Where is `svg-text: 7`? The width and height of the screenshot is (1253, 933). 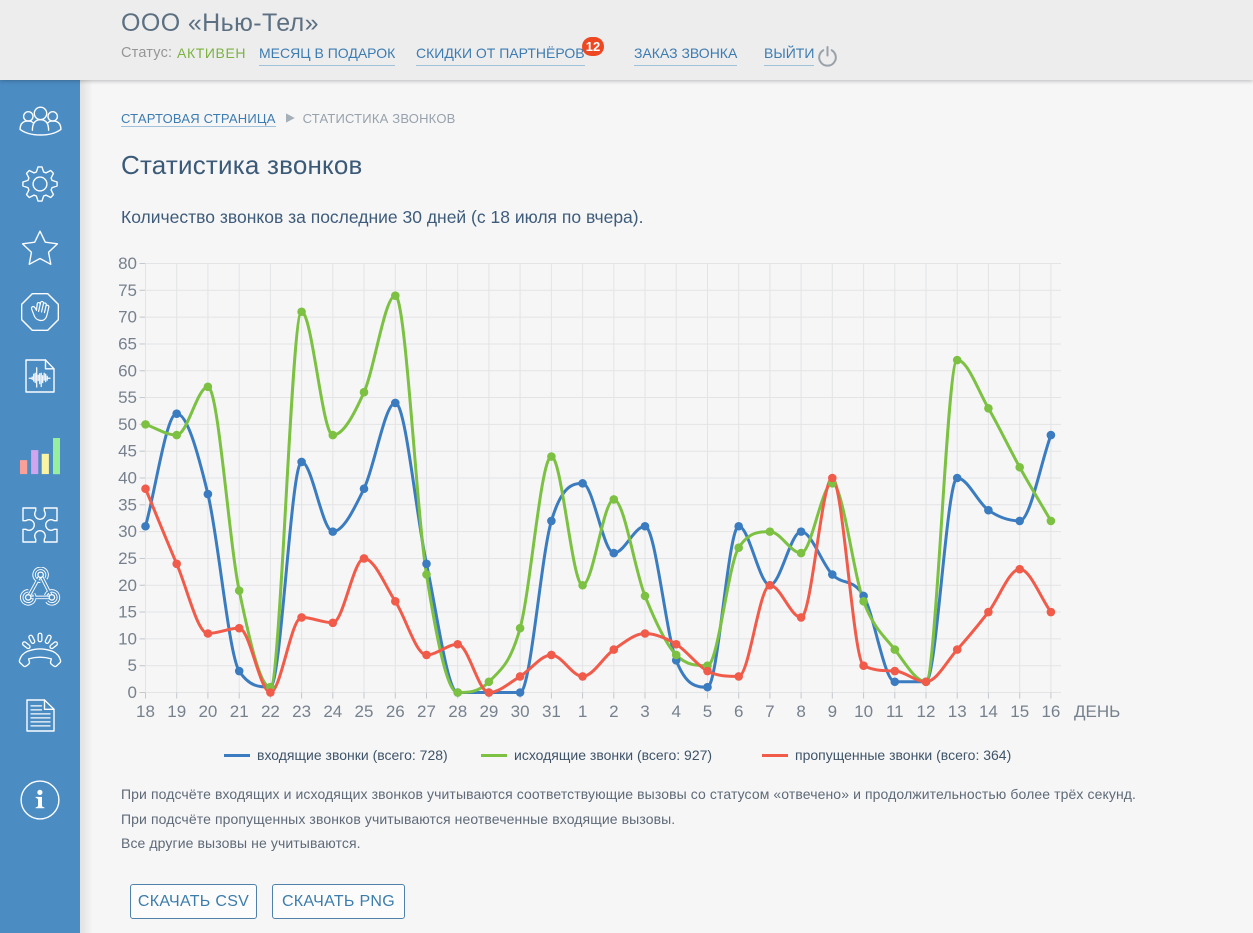
svg-text: 7 is located at coordinates (769, 711).